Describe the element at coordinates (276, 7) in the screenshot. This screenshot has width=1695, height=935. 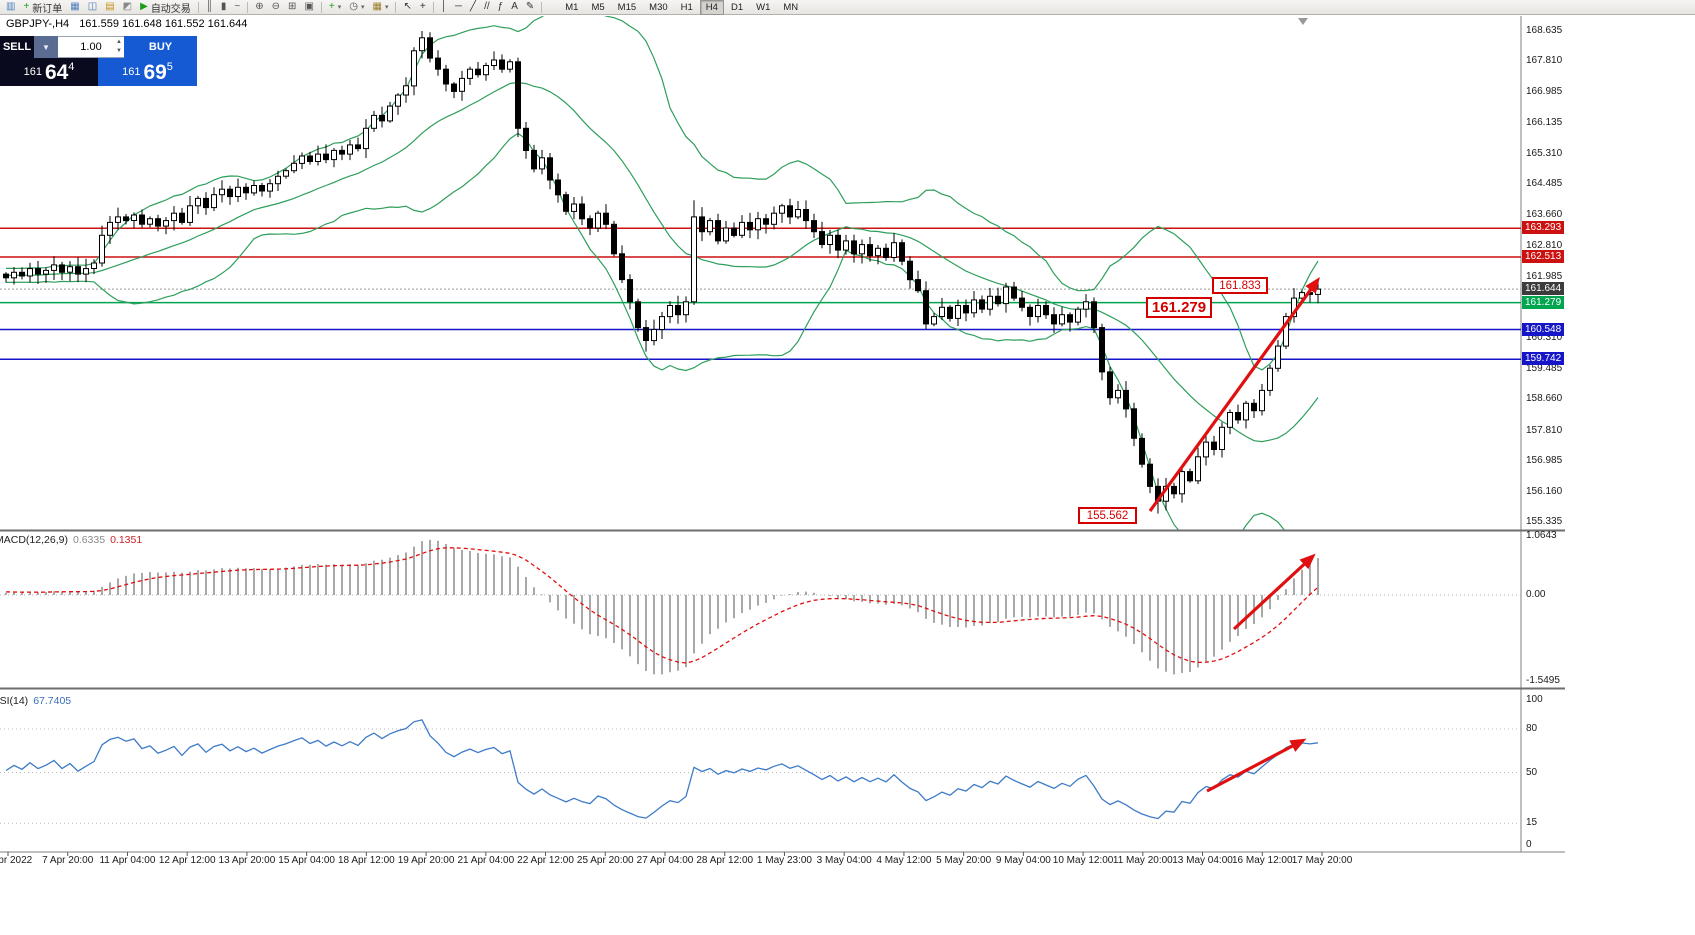
I see `zoom-out-button: ⊖` at that location.